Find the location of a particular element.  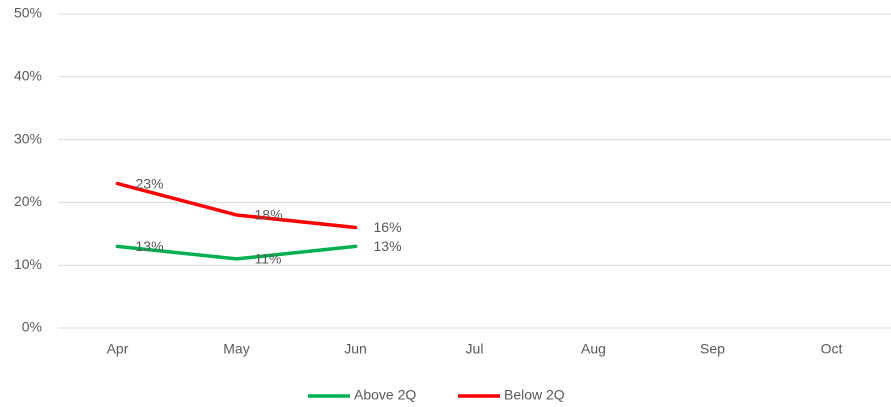

x-tick-label: Oct is located at coordinates (832, 349).